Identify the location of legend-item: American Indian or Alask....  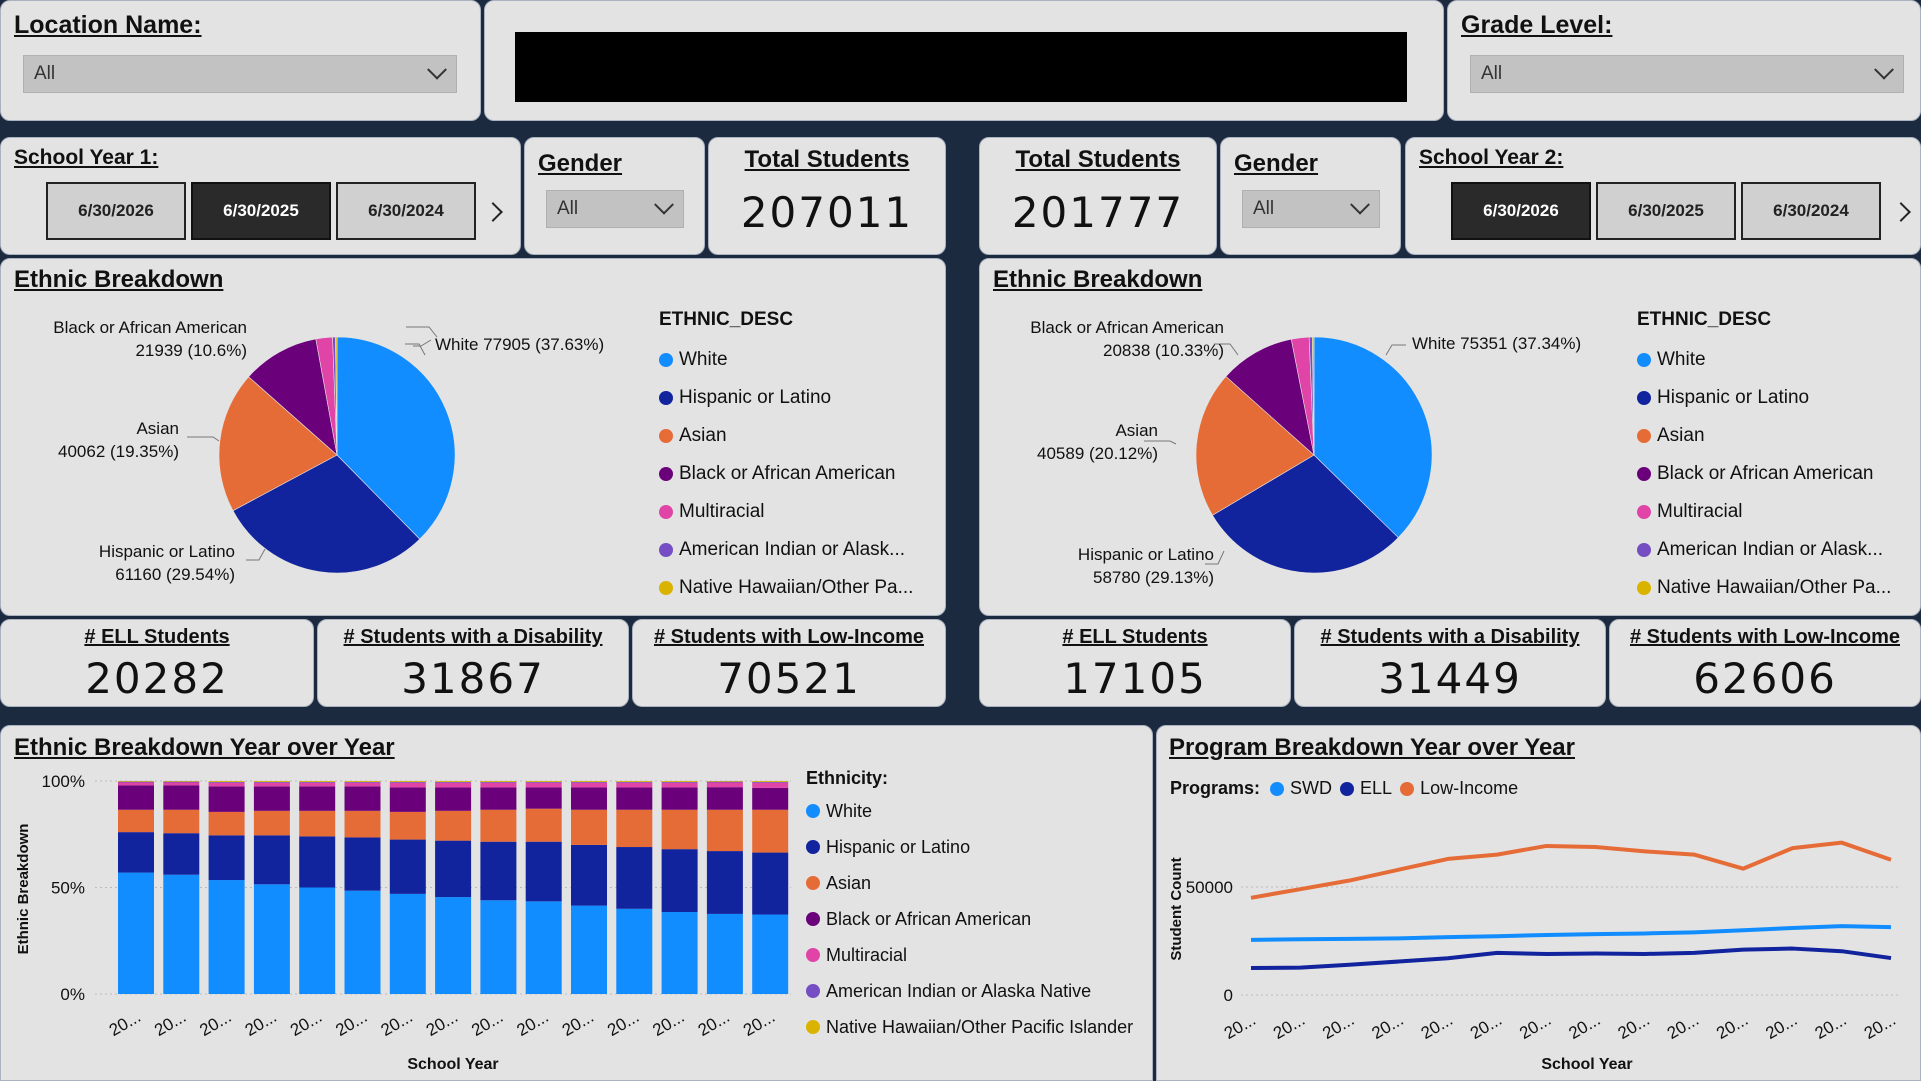
(786, 550).